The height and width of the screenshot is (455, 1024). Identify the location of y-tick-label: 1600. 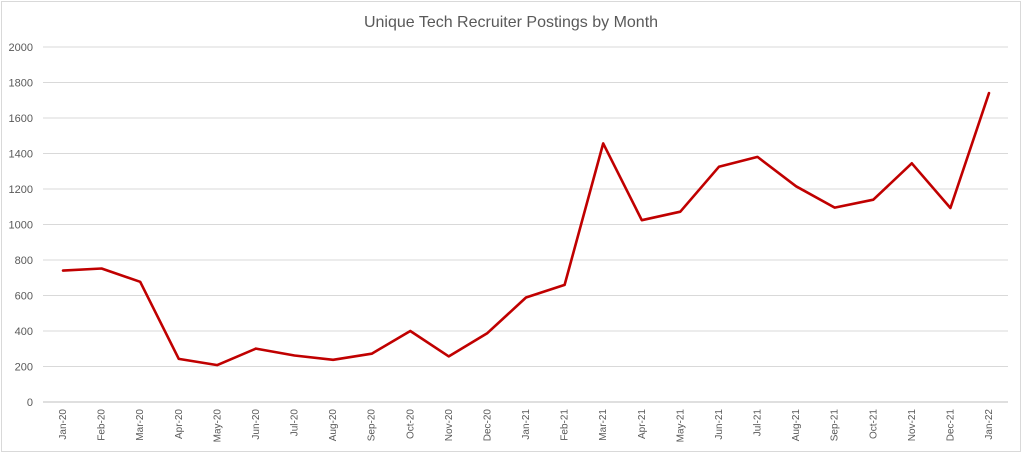
(21, 119).